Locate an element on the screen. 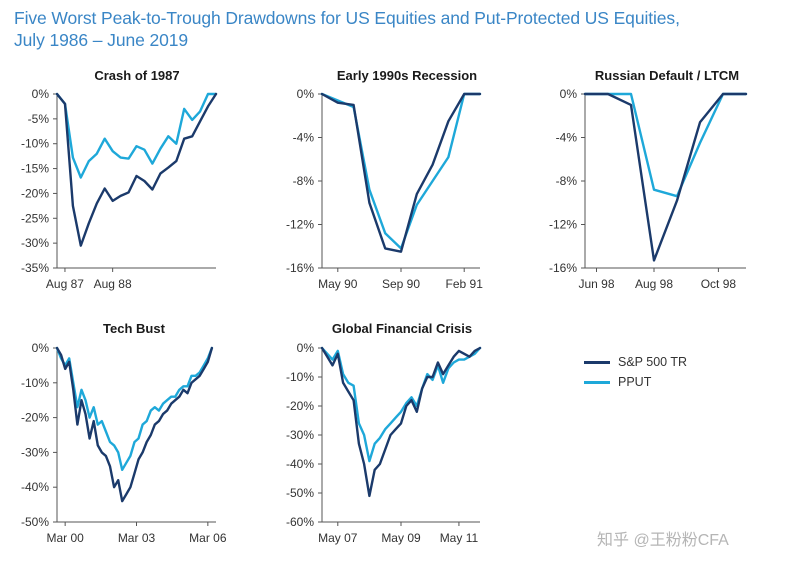  chart-2-title: Early 1990s Recession is located at coordinates (407, 75).